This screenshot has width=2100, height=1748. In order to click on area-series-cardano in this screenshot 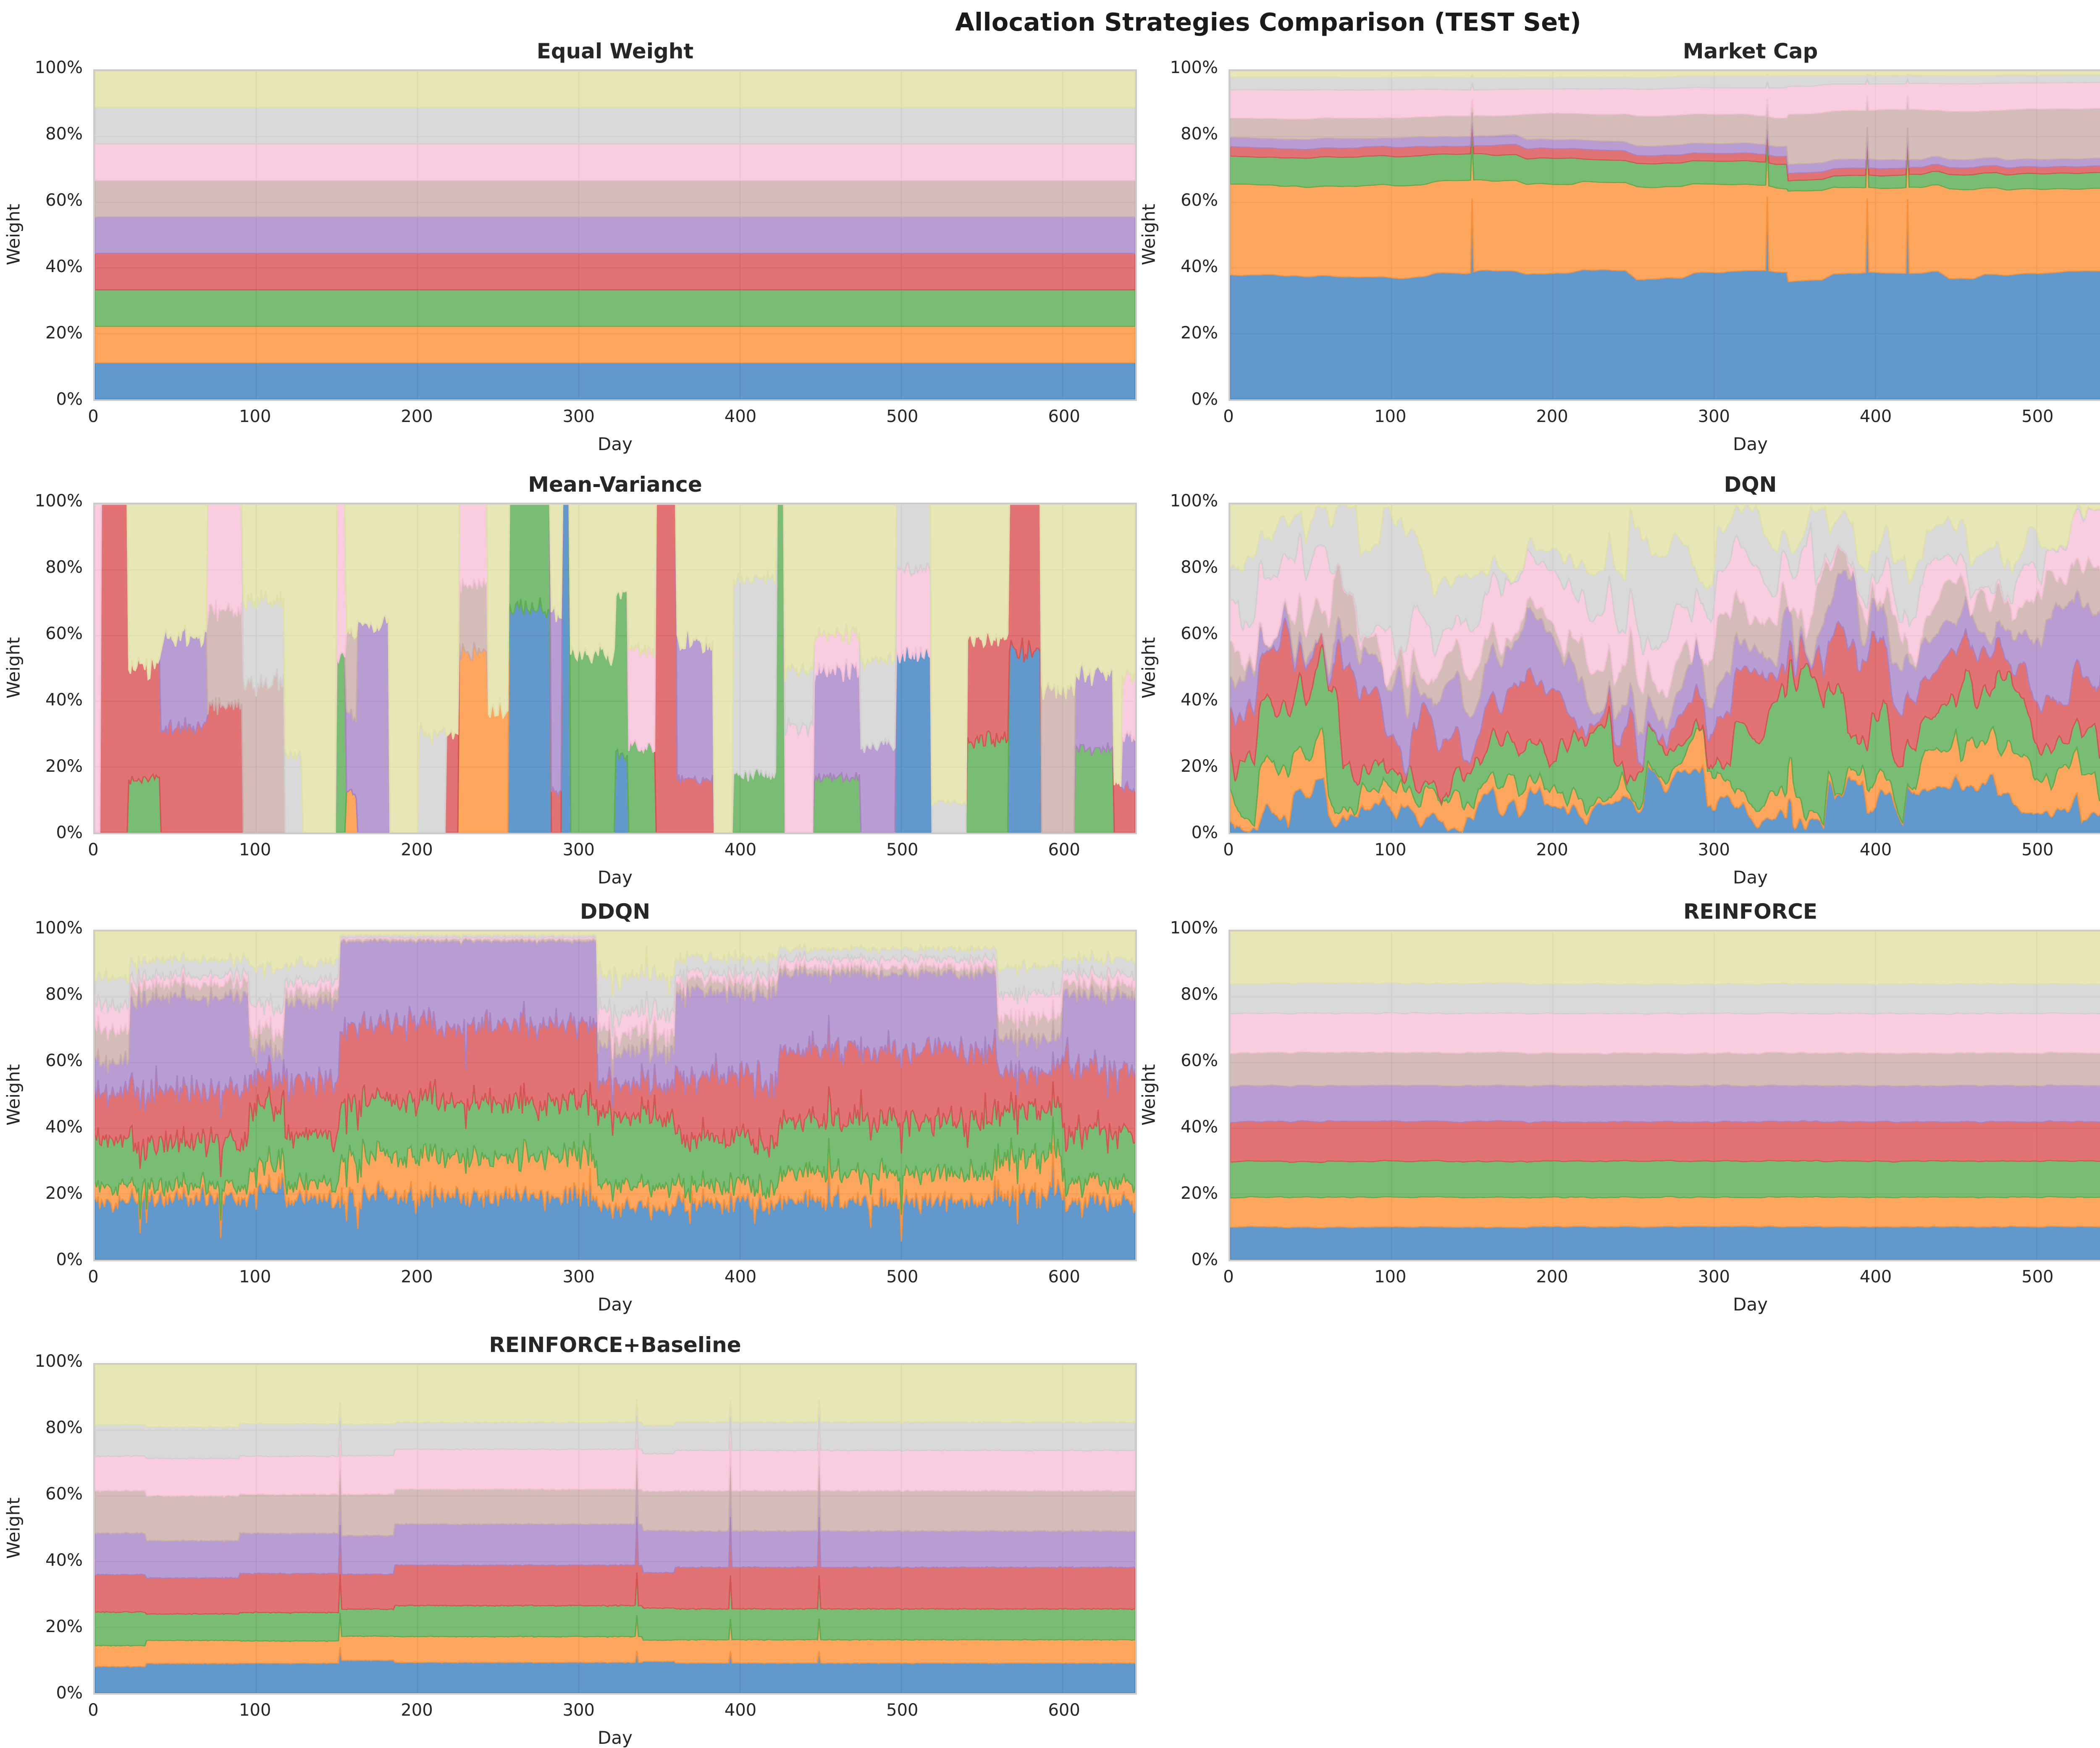, I will do `click(615, 235)`.